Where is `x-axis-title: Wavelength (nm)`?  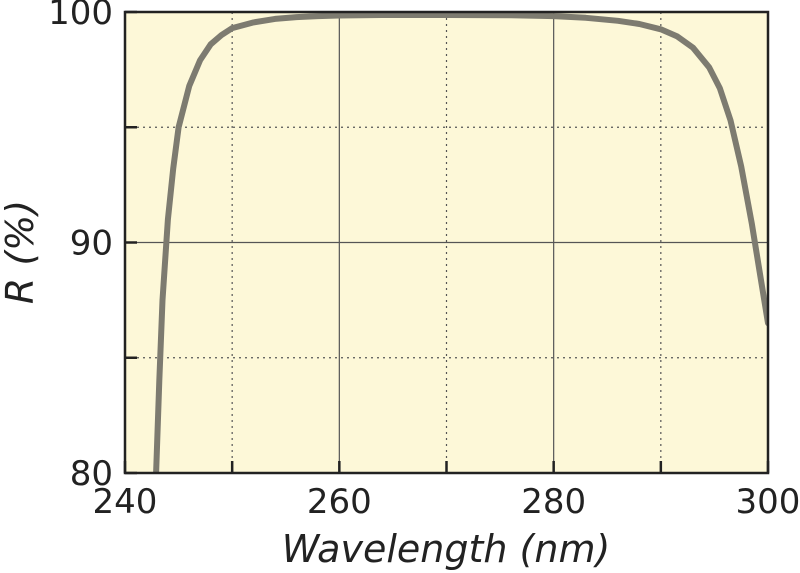 x-axis-title: Wavelength (nm) is located at coordinates (446, 549).